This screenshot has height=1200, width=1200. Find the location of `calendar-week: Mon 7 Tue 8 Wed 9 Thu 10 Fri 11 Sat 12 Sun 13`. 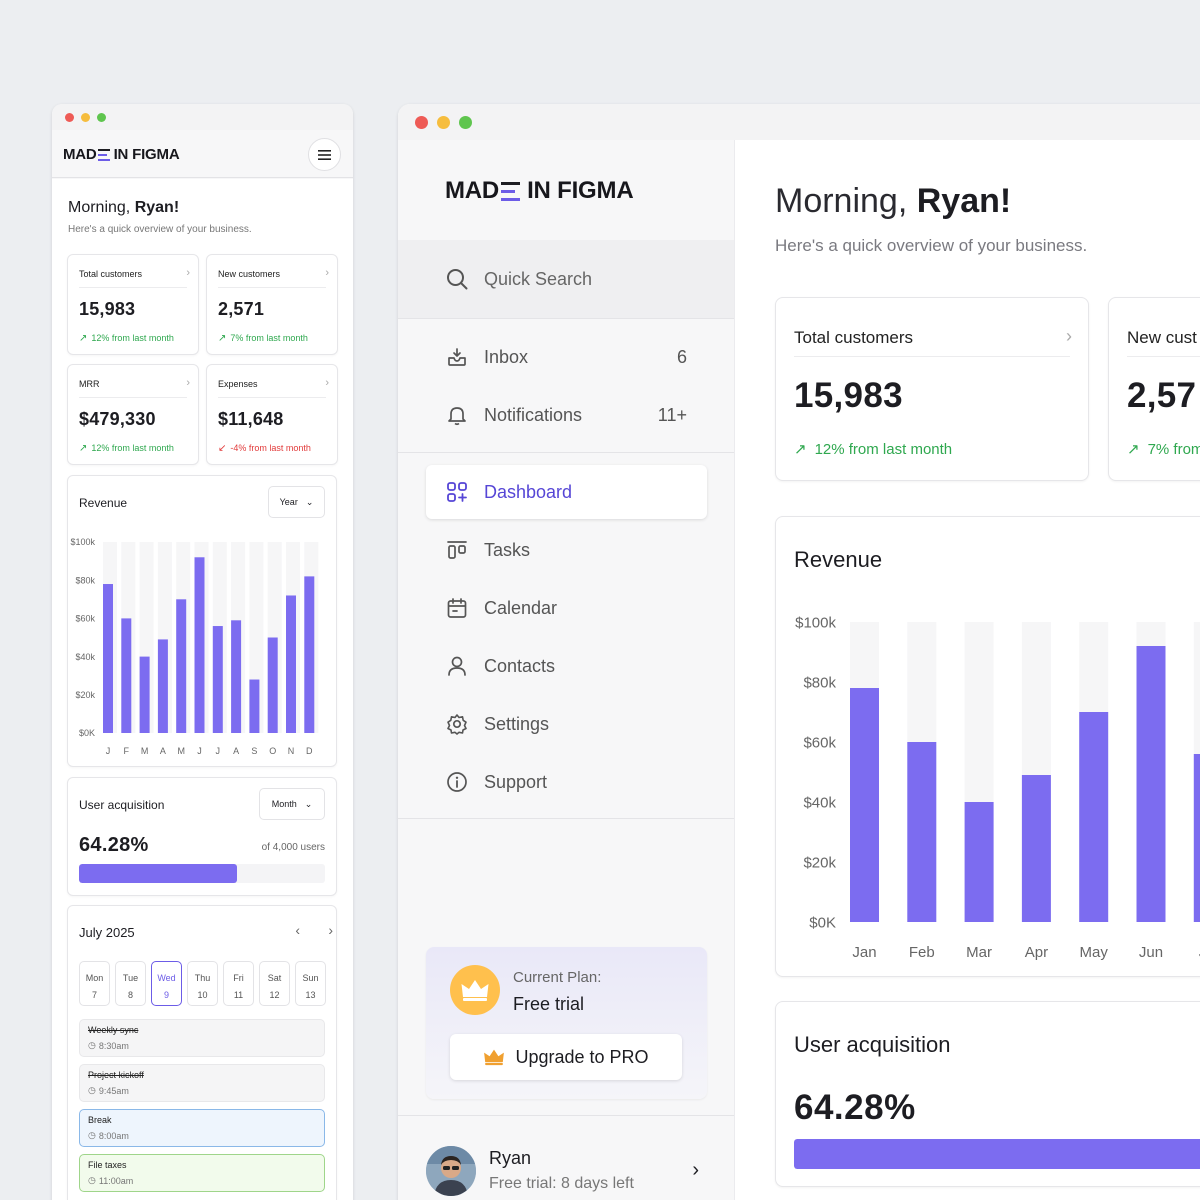

calendar-week: Mon 7 Tue 8 Wed 9 Thu 10 Fri 11 Sat 12 Sun 13 is located at coordinates (202, 983).